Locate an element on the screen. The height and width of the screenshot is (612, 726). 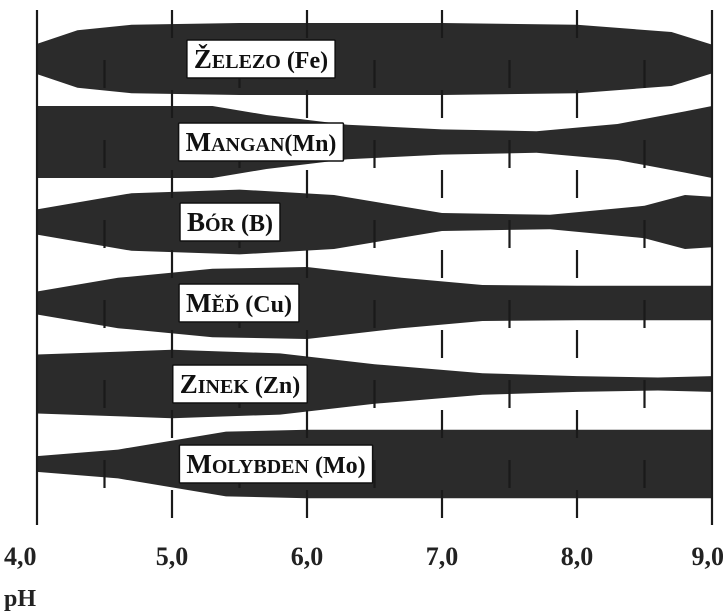
series-label-symbol: (B) is located at coordinates (254, 224).